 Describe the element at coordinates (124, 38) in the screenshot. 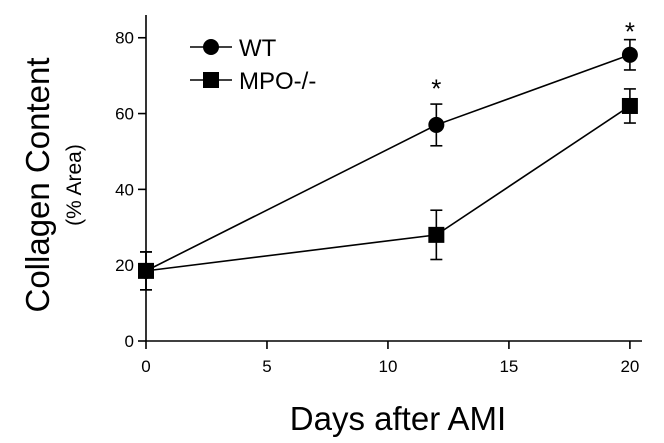

I see `y-tick-label-80: 80` at that location.